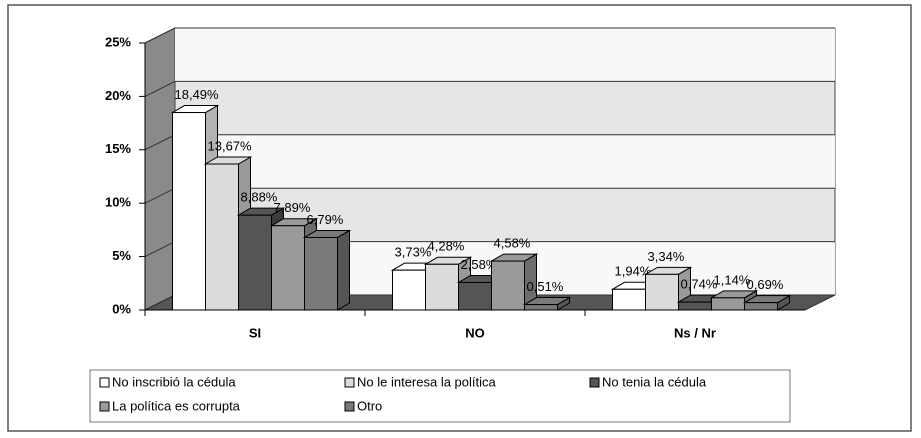 This screenshot has width=921, height=438. Describe the element at coordinates (666, 256) in the screenshot. I see `value-label: 3,34%` at that location.